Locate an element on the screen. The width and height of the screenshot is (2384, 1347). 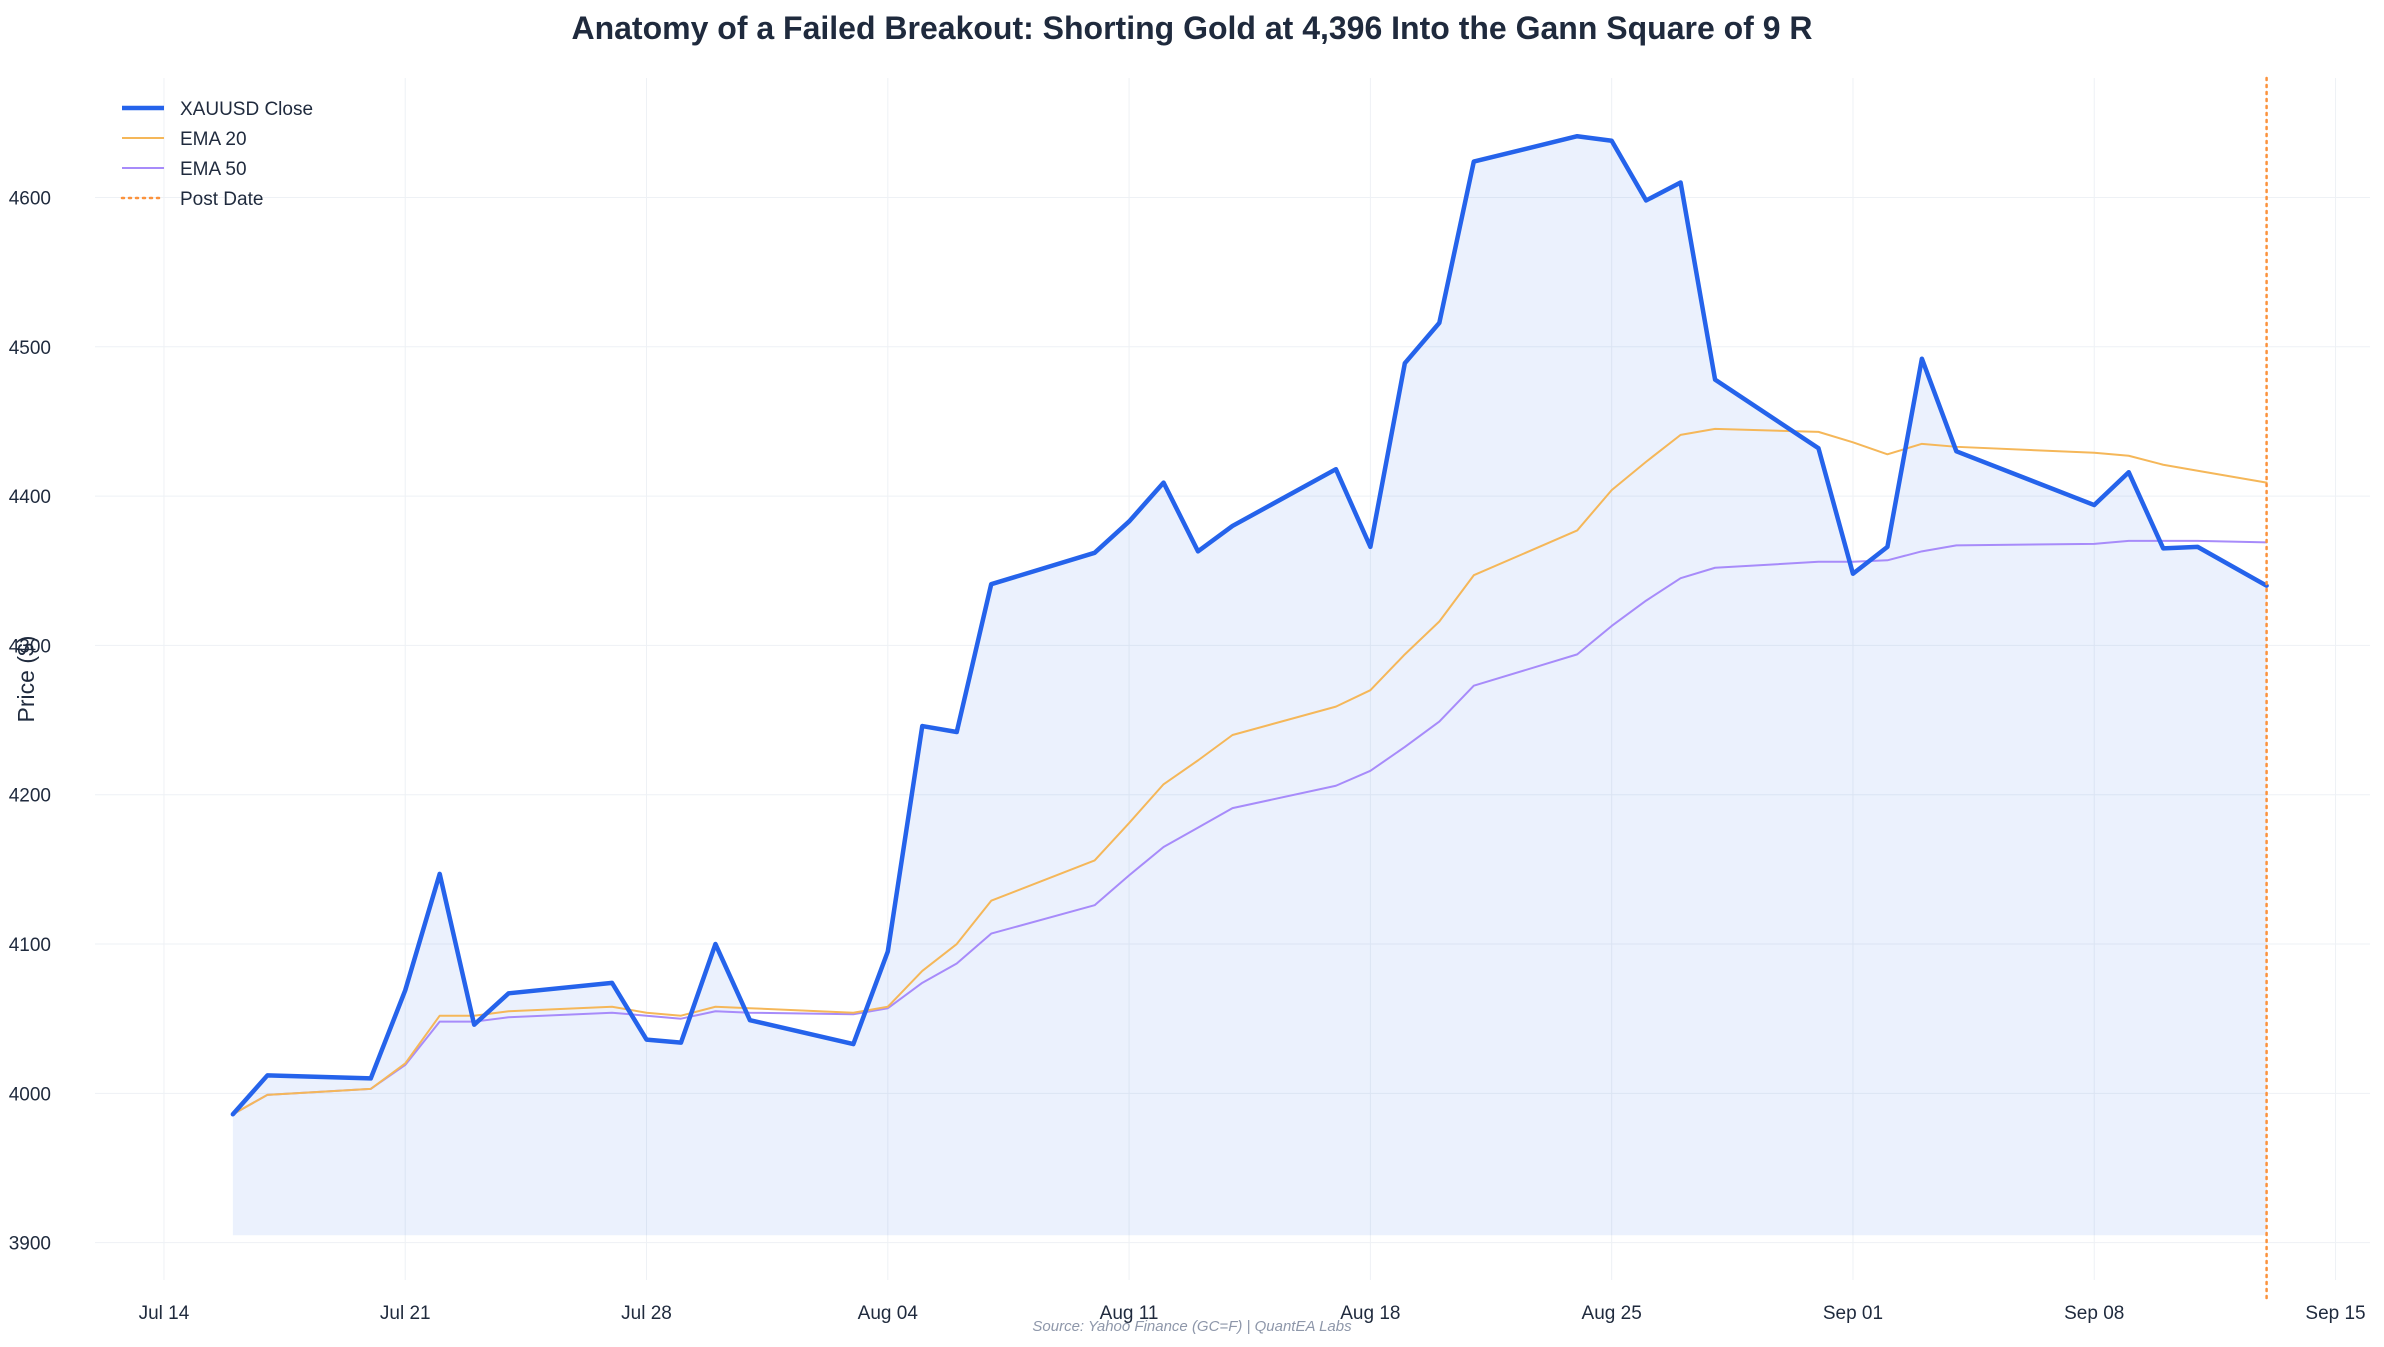
legend: XAUUSD Close EMA 20 EMA 50 Post Date is located at coordinates (216, 154).